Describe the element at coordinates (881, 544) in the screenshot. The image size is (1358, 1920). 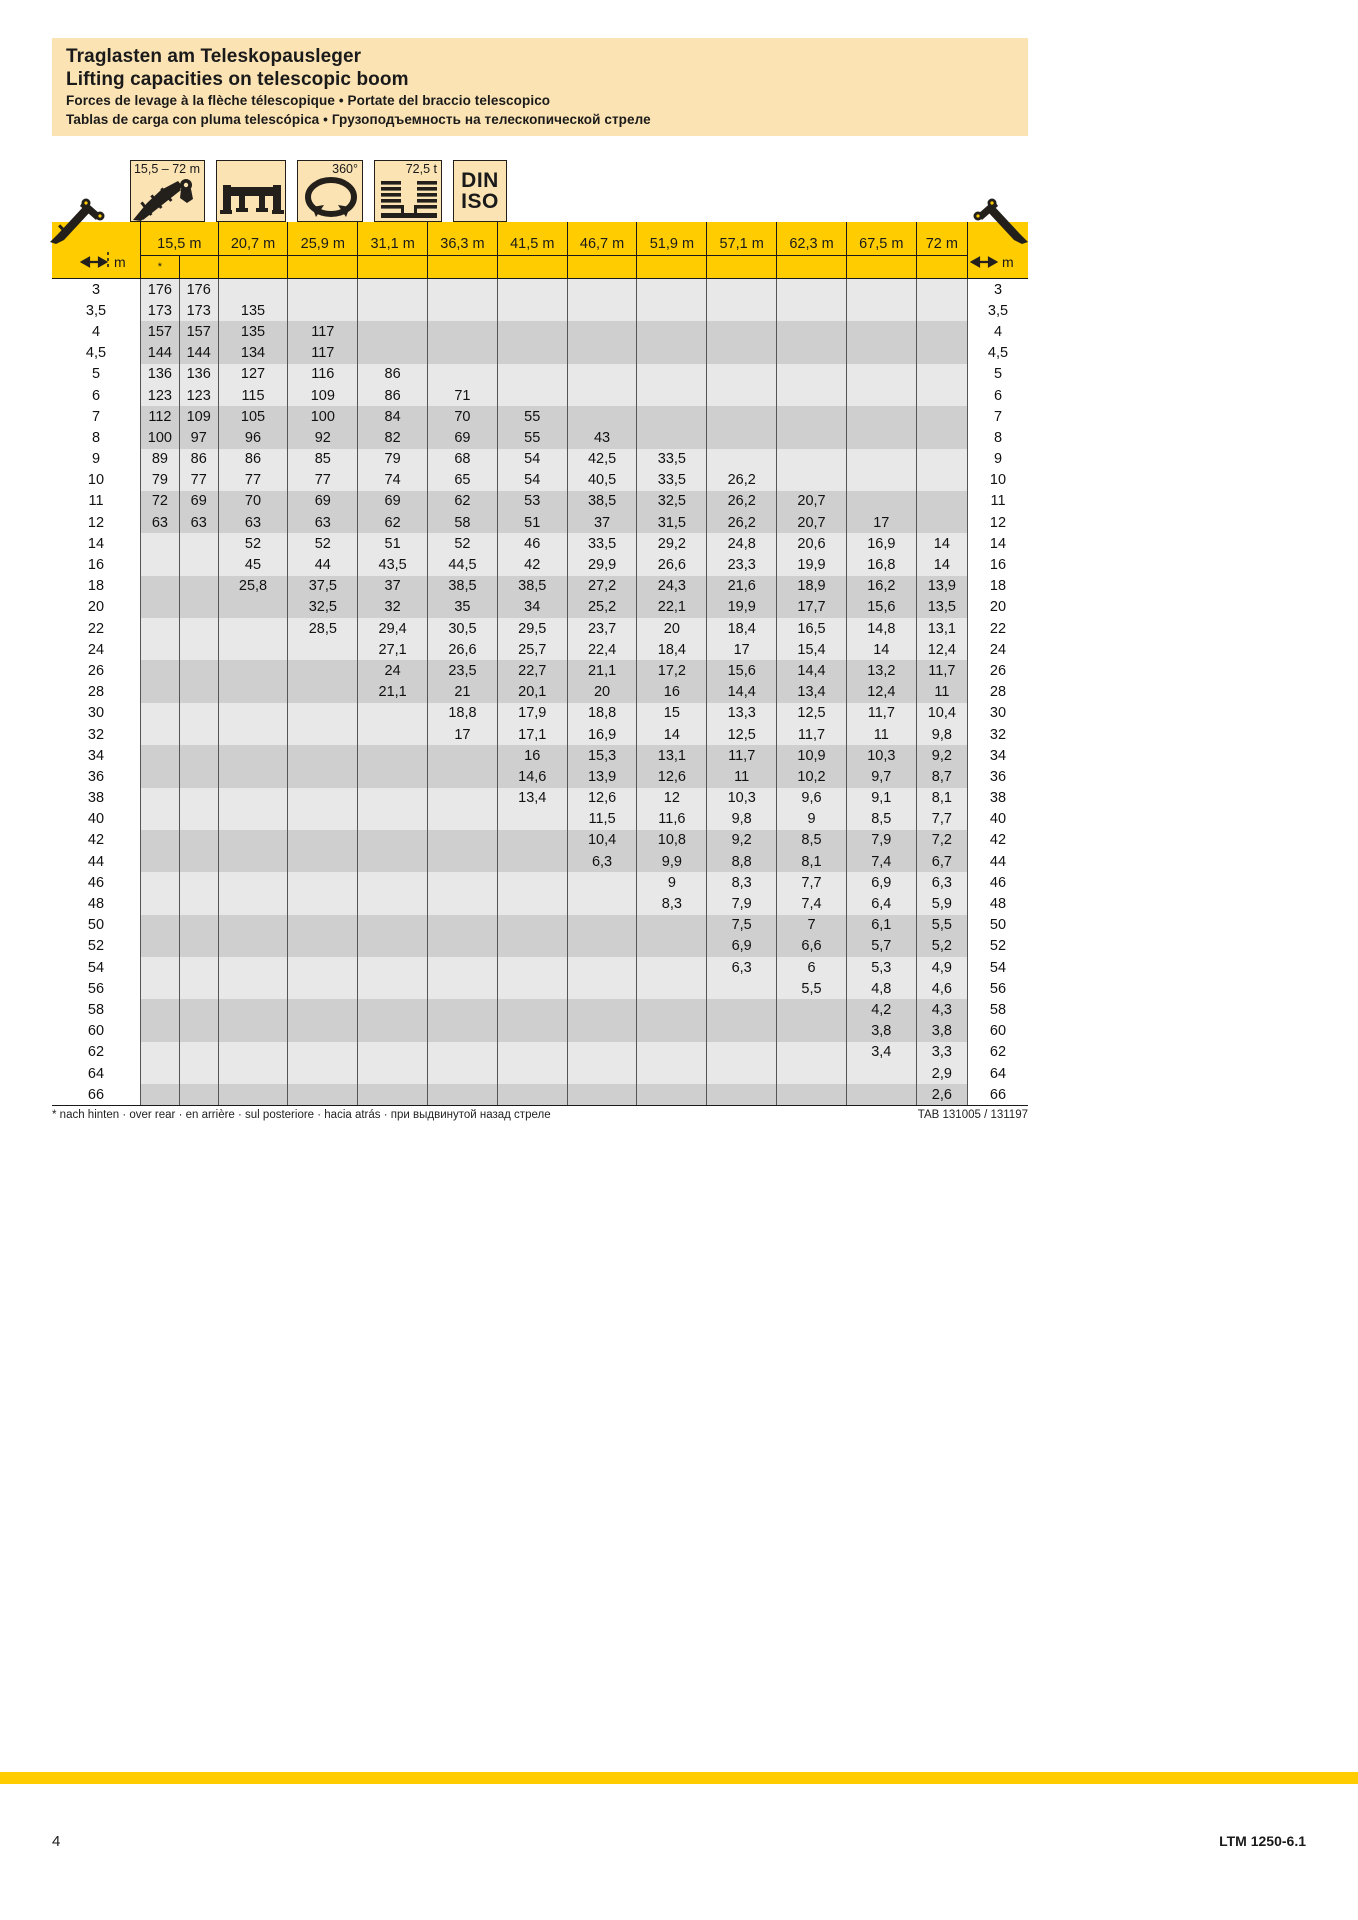
I see `capacity-cell: 16,9` at that location.